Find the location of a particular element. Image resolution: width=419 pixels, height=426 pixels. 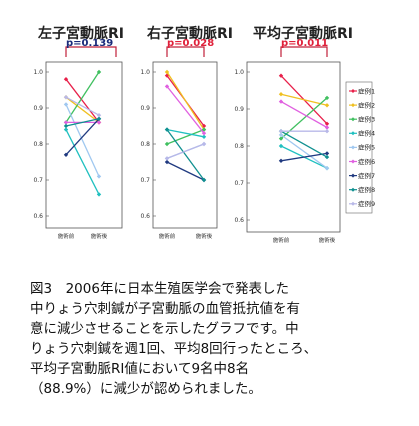

chart-3-tick-label: 0.6 is located at coordinates (239, 220).